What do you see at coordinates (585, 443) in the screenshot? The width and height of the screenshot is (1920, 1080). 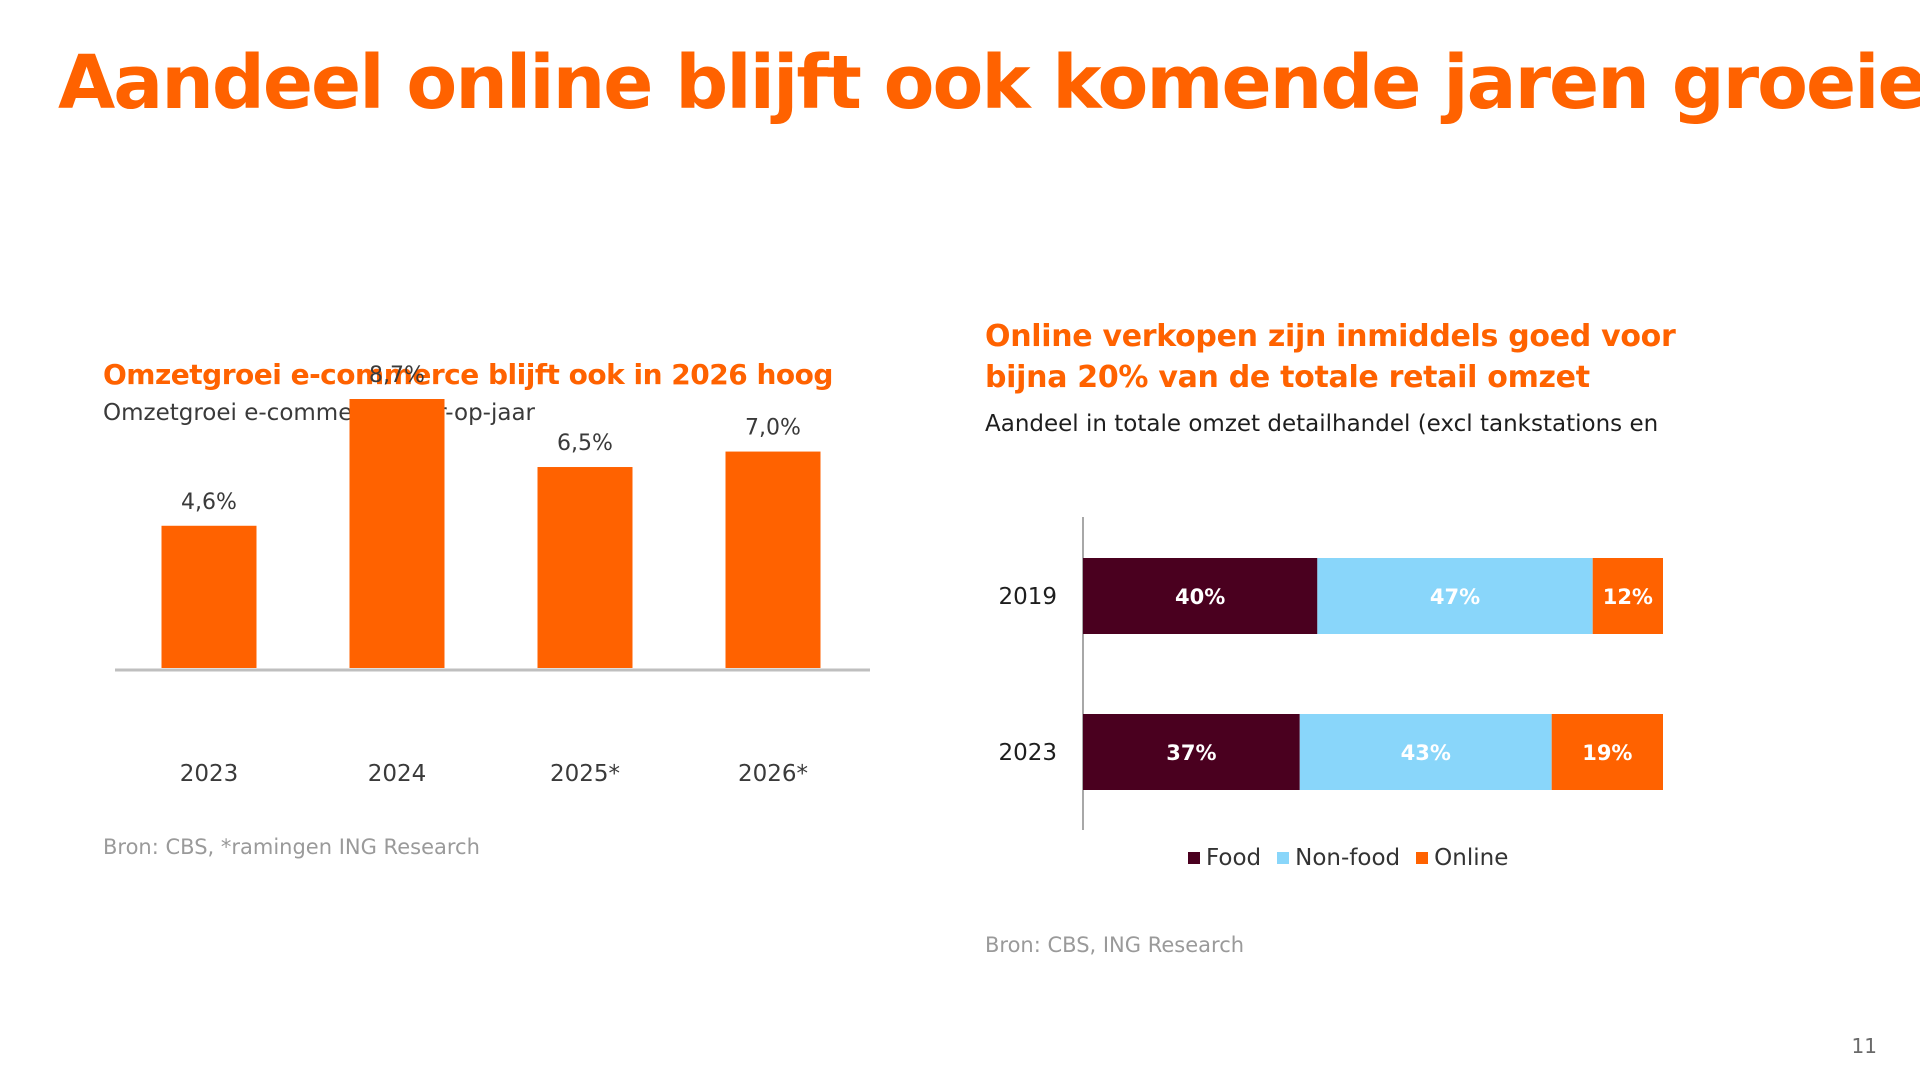 I see `bar-label-2025: 6,5%` at bounding box center [585, 443].